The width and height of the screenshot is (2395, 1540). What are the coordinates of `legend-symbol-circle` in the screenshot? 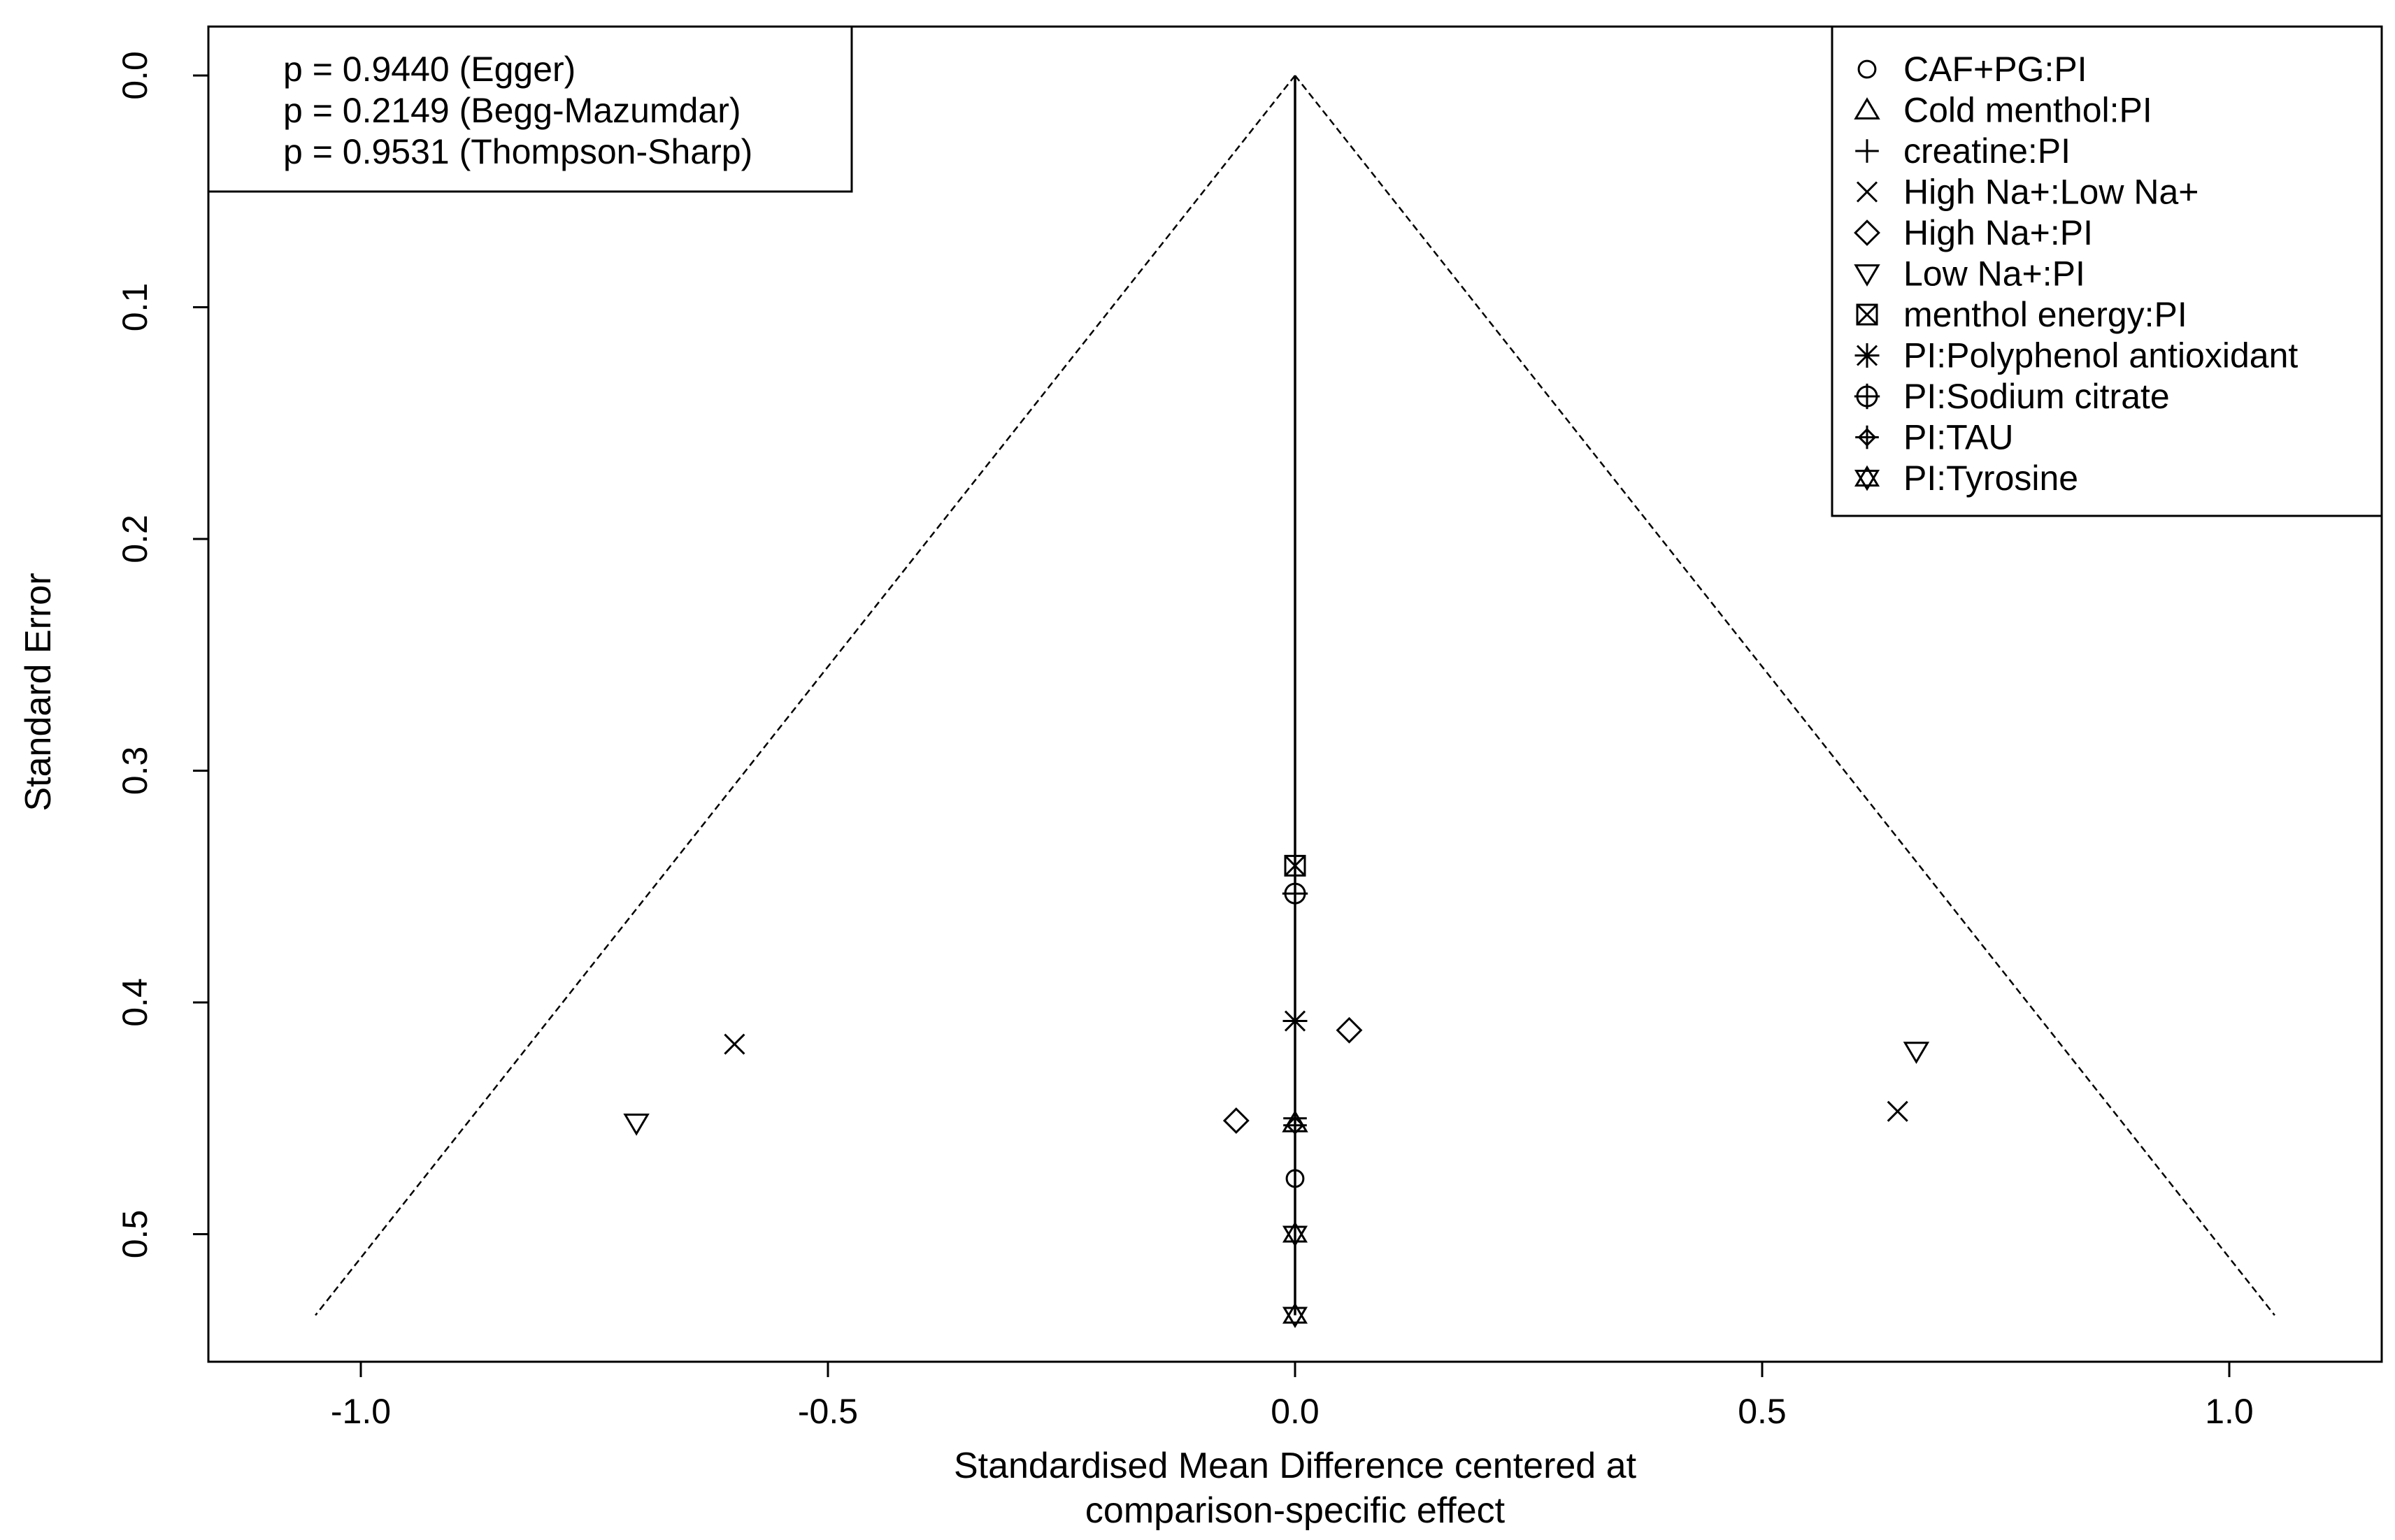 It's located at (1867, 69).